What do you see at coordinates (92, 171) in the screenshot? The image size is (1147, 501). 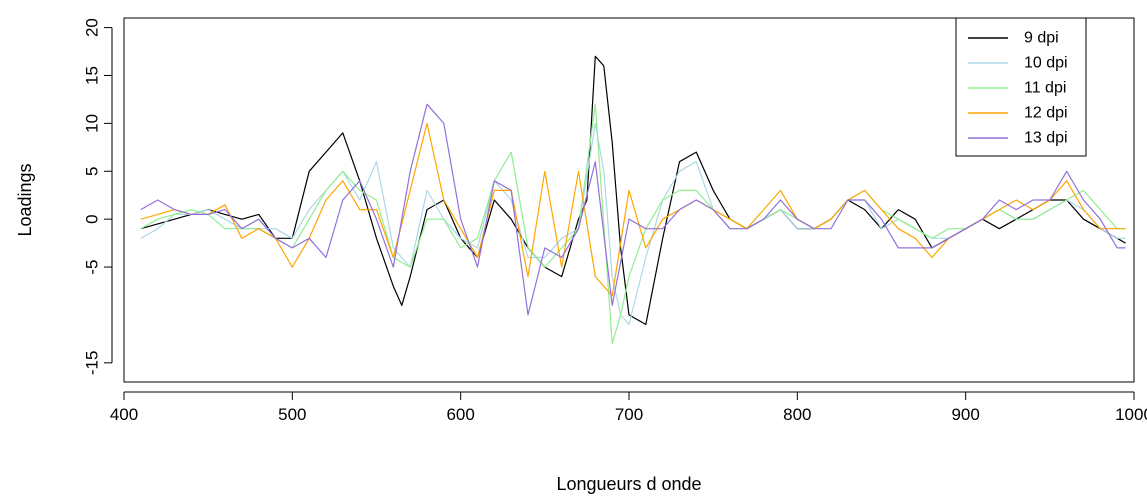 I see `y-tick-label: 5` at bounding box center [92, 171].